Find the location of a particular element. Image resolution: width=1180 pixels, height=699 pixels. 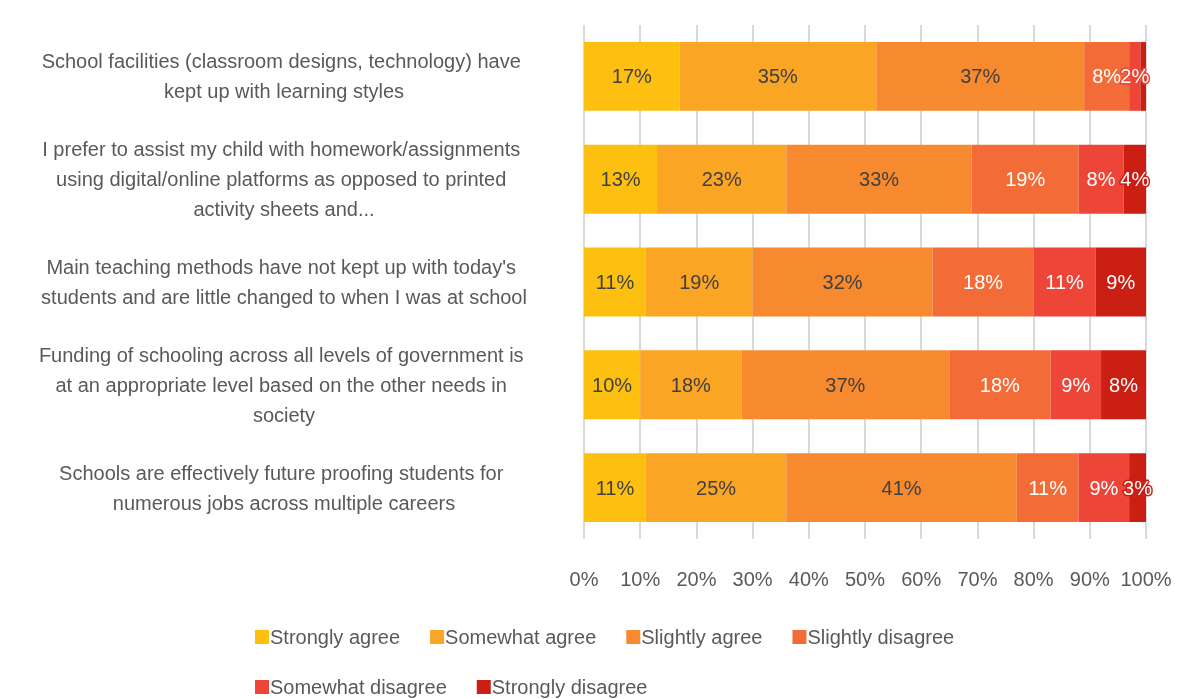

data-label: 35% is located at coordinates (778, 76).